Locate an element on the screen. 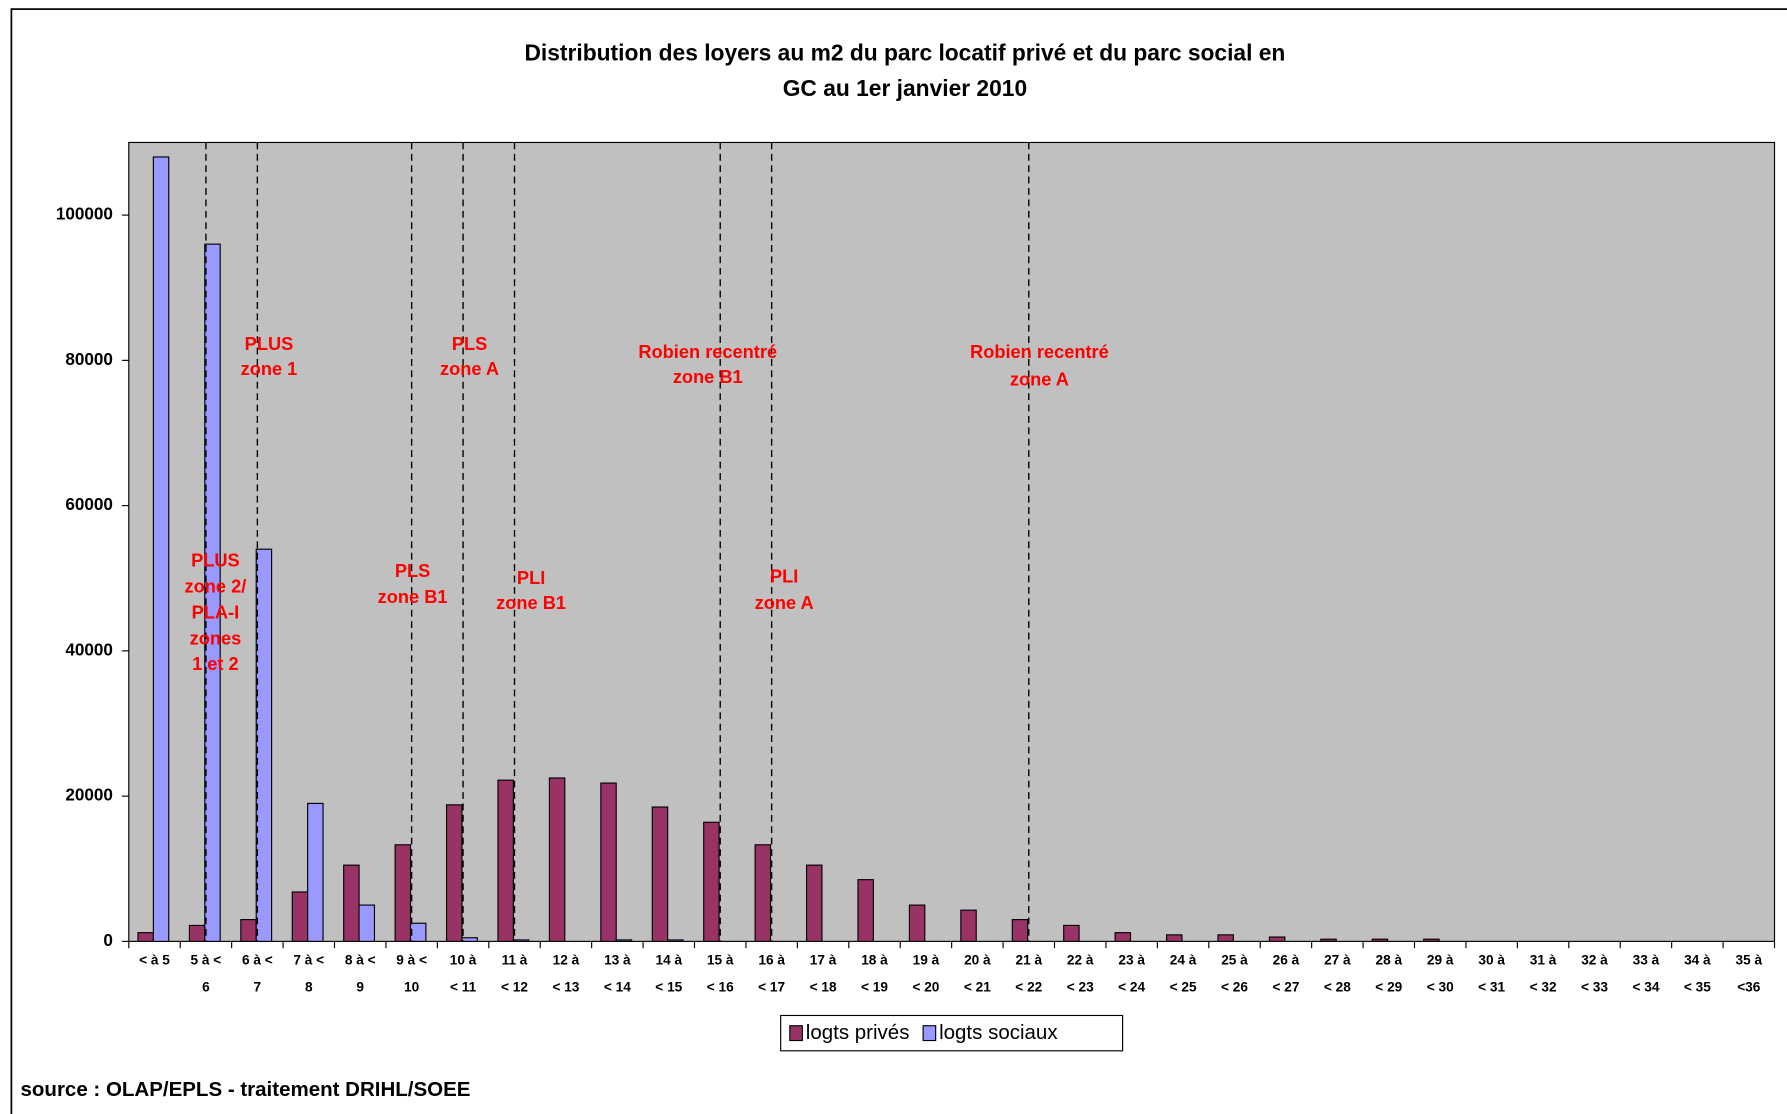 The image size is (1787, 1114). x-tick-label: 9 is located at coordinates (360, 987).